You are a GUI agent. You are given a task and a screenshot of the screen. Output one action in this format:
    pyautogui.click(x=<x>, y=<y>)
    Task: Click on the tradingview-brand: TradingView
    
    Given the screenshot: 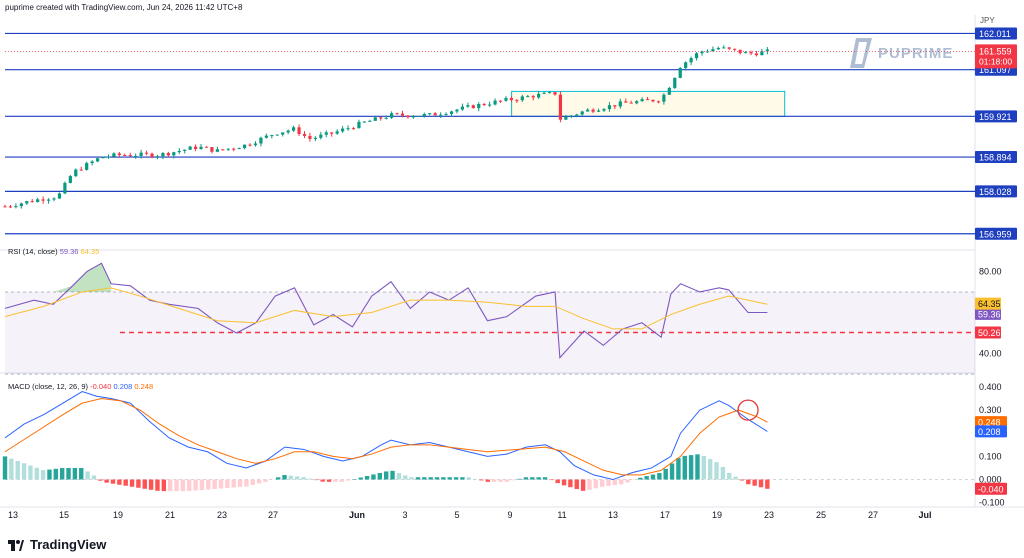 What is the action you would take?
    pyautogui.click(x=57, y=544)
    